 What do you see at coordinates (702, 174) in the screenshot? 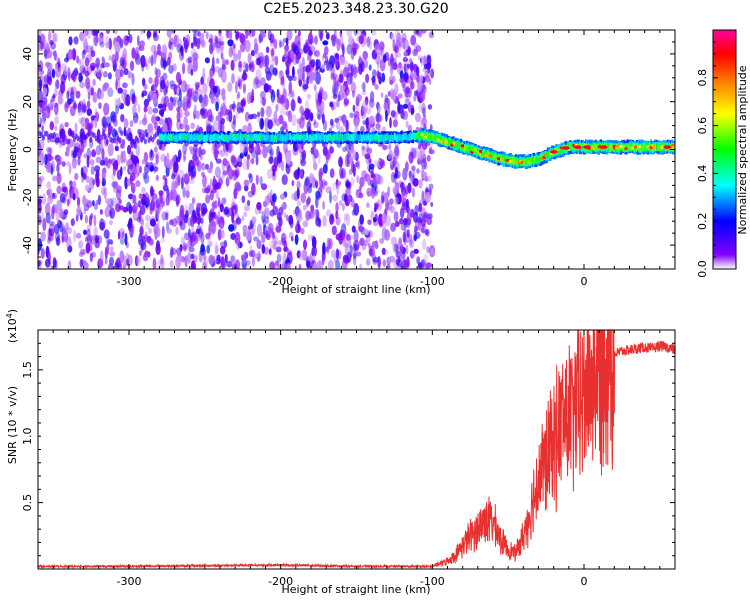
I see `colorbar-tick-label: 0.4` at bounding box center [702, 174].